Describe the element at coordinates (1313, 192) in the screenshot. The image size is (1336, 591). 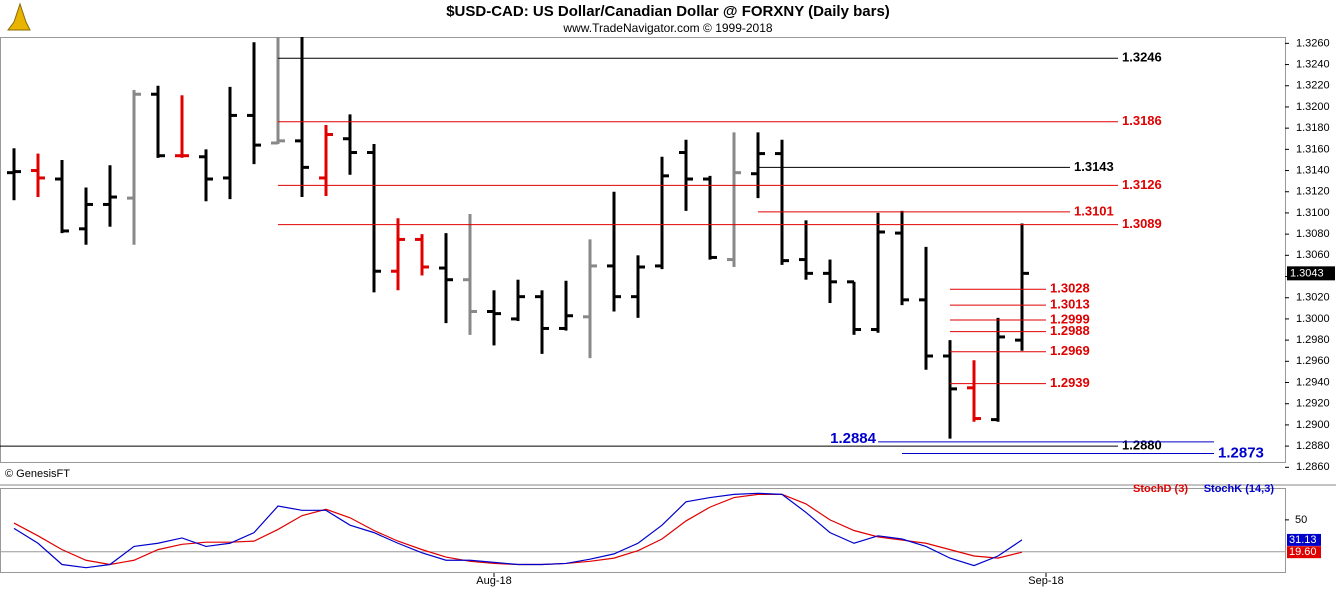
I see `y-tick-label: 1.3120` at that location.